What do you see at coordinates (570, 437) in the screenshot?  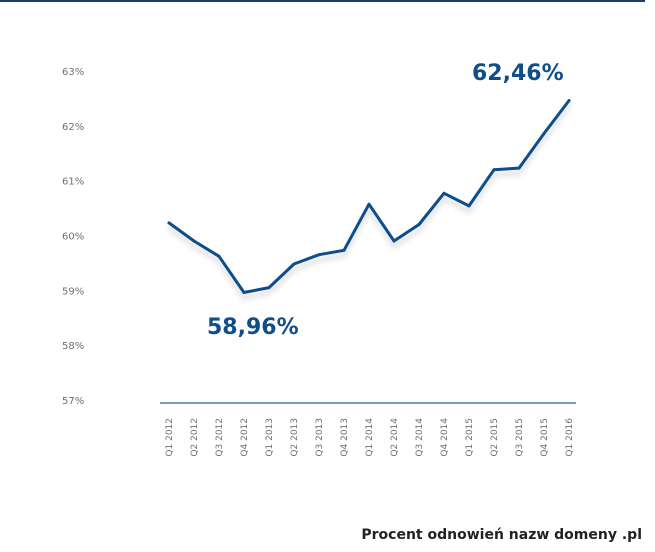 I see `x-tick-label: Q1 2016` at bounding box center [570, 437].